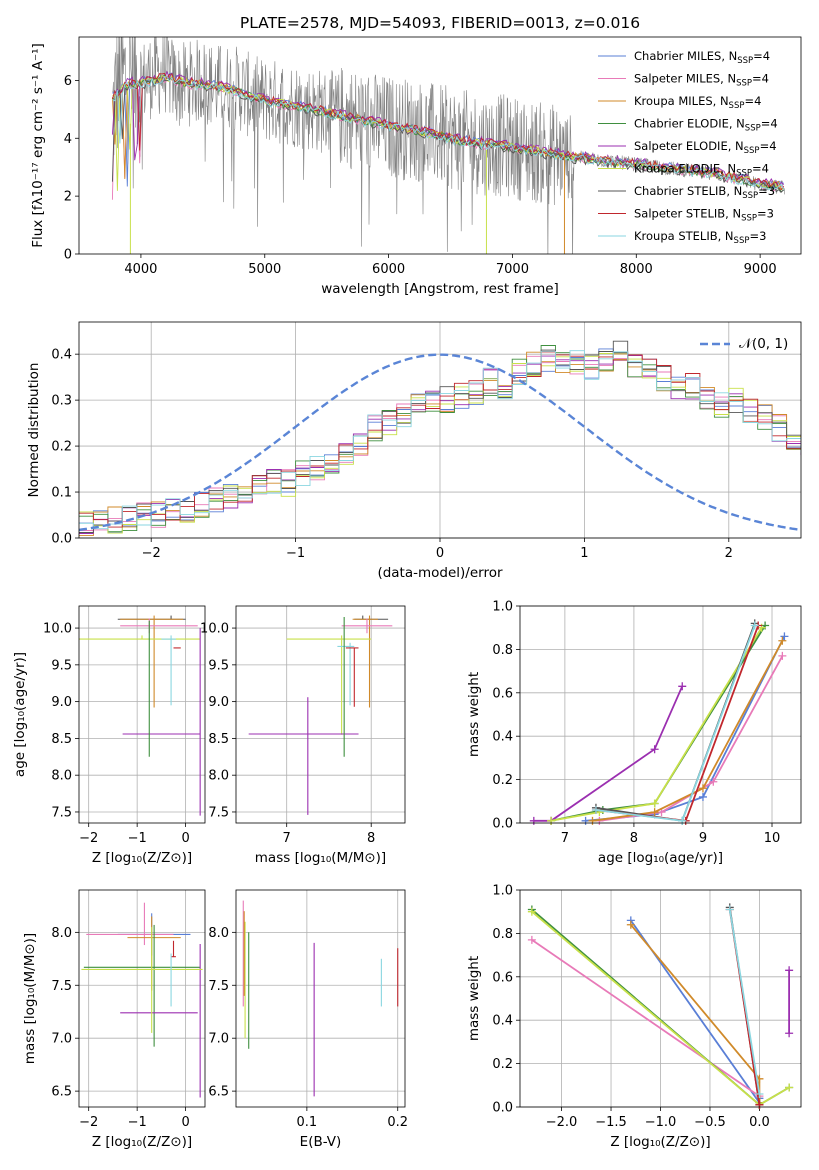 The height and width of the screenshot is (1170, 819). Describe the element at coordinates (30, 998) in the screenshot. I see `mass-vs-Z-ylabel: mass [log₁₀(M/M⊙)]` at that location.